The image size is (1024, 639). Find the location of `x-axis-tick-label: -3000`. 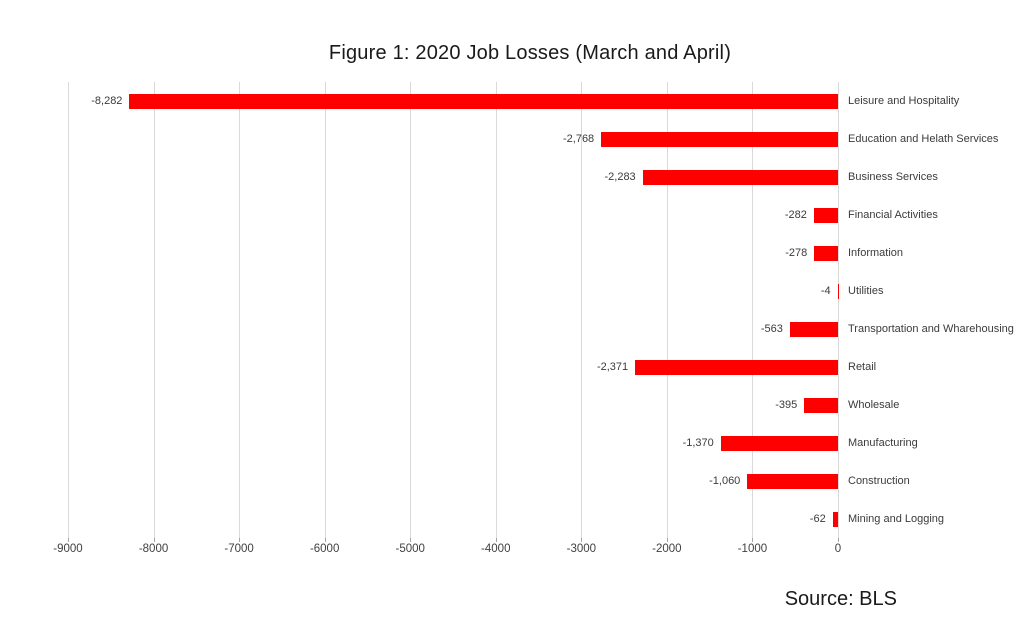

x-axis-tick-label: -3000 is located at coordinates (581, 549).